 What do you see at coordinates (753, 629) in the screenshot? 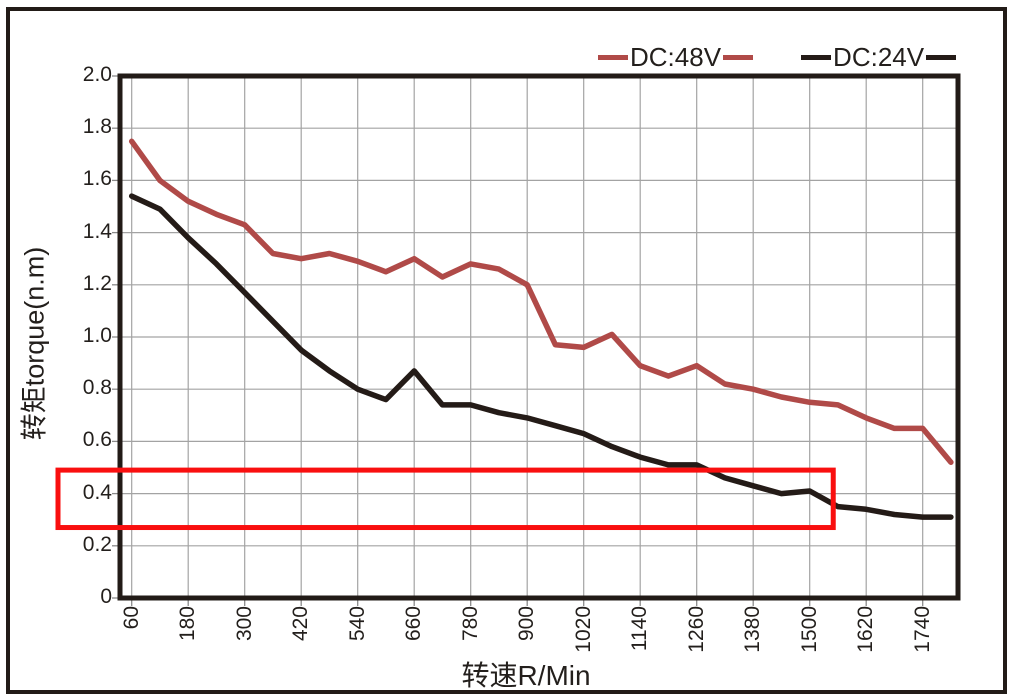
I see `x-tick-label: 1380` at bounding box center [753, 629].